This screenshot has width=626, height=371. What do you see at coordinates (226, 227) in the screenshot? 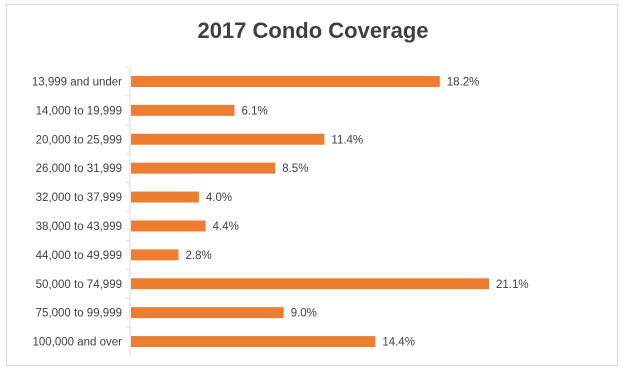
I see `data-label: 4.4%` at bounding box center [226, 227].